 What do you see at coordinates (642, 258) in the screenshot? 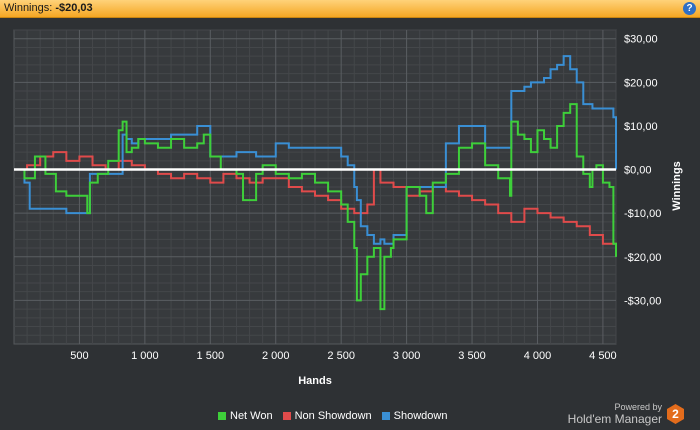
I see `y-tick-label: -$20,00` at bounding box center [642, 258].